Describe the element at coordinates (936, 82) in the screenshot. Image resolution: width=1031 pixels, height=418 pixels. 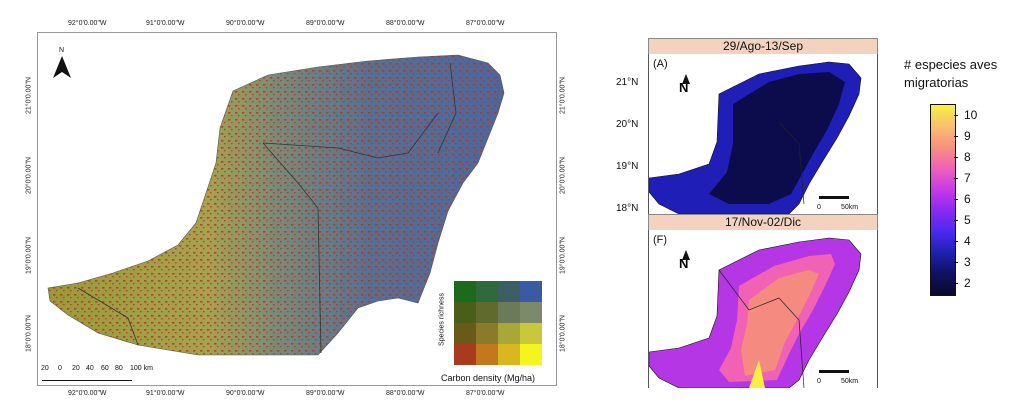
I see `legend-title-line2: migratorias` at that location.